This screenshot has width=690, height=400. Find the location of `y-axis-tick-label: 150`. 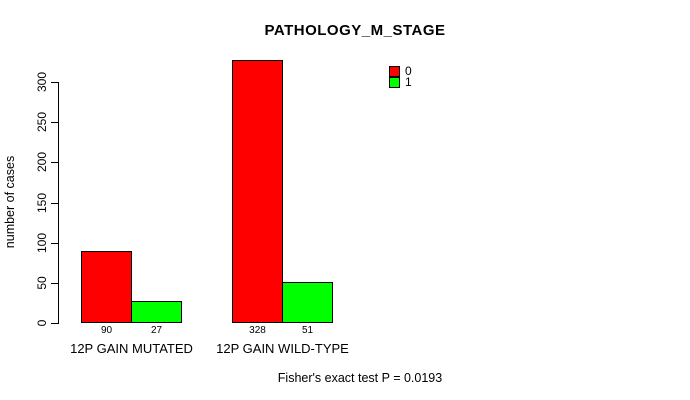

y-axis-tick-label: 150 is located at coordinates (42, 203).